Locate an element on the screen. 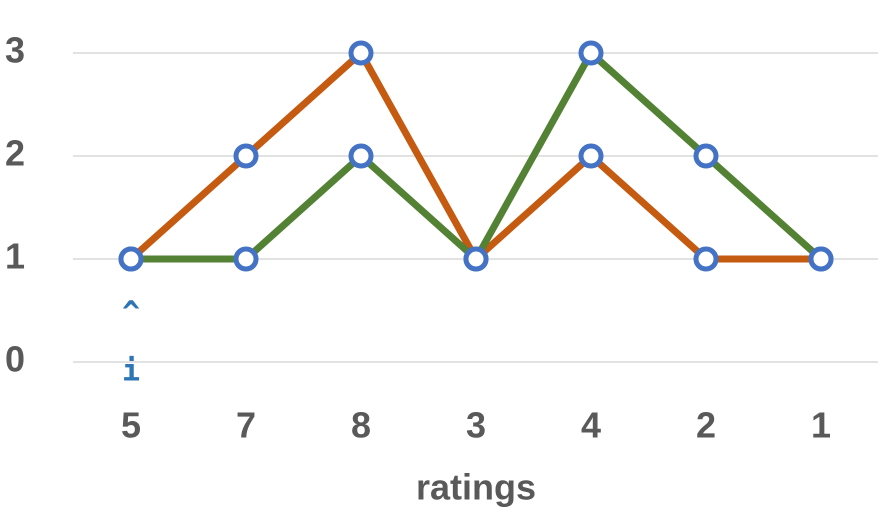  x-tick-label: 5 is located at coordinates (131, 425).